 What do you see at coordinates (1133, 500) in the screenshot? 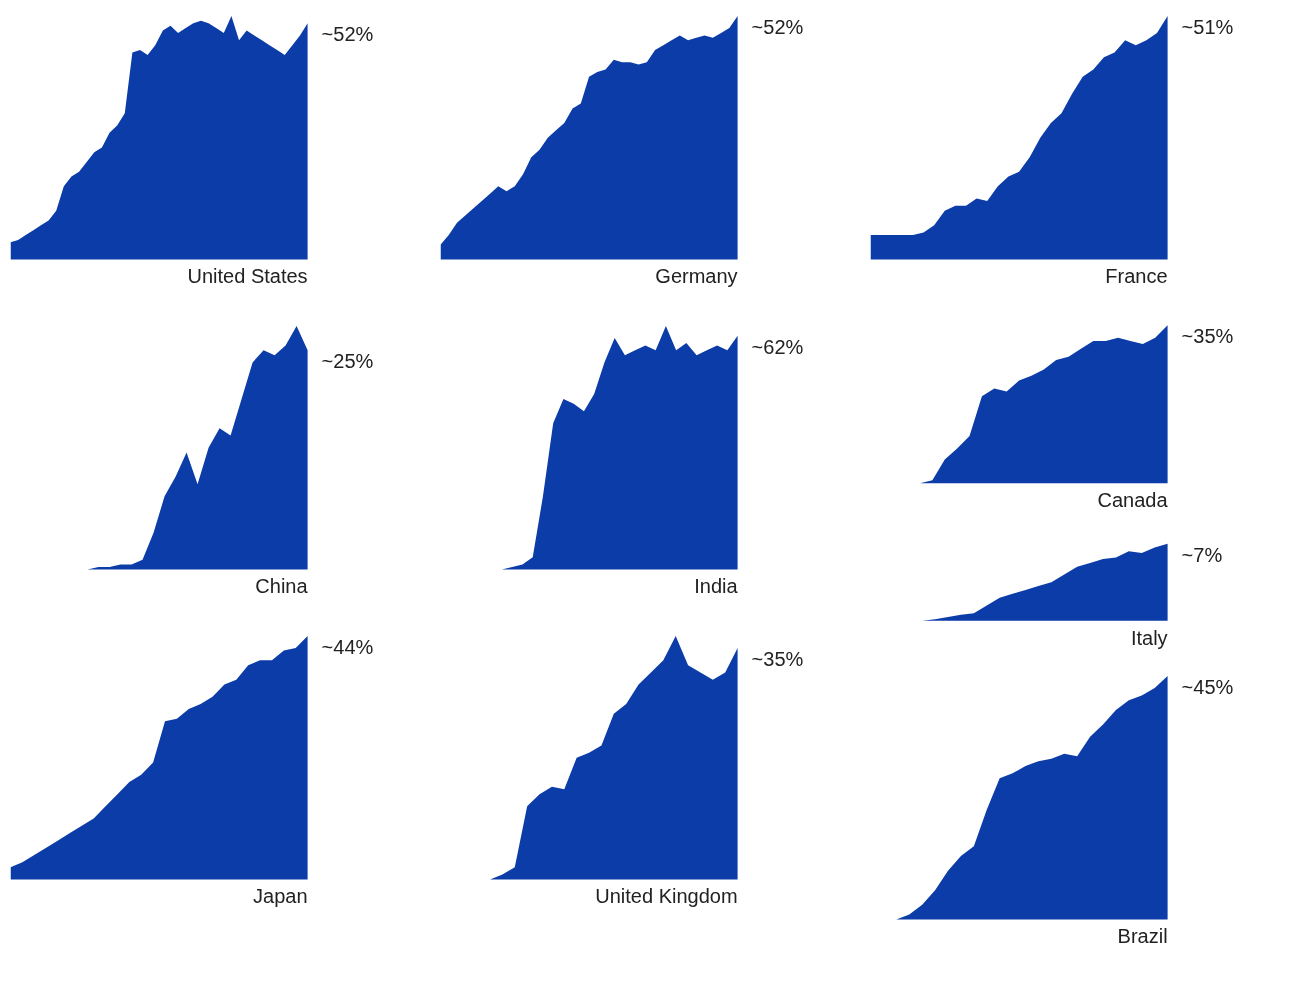
I see `text: Canada` at bounding box center [1133, 500].